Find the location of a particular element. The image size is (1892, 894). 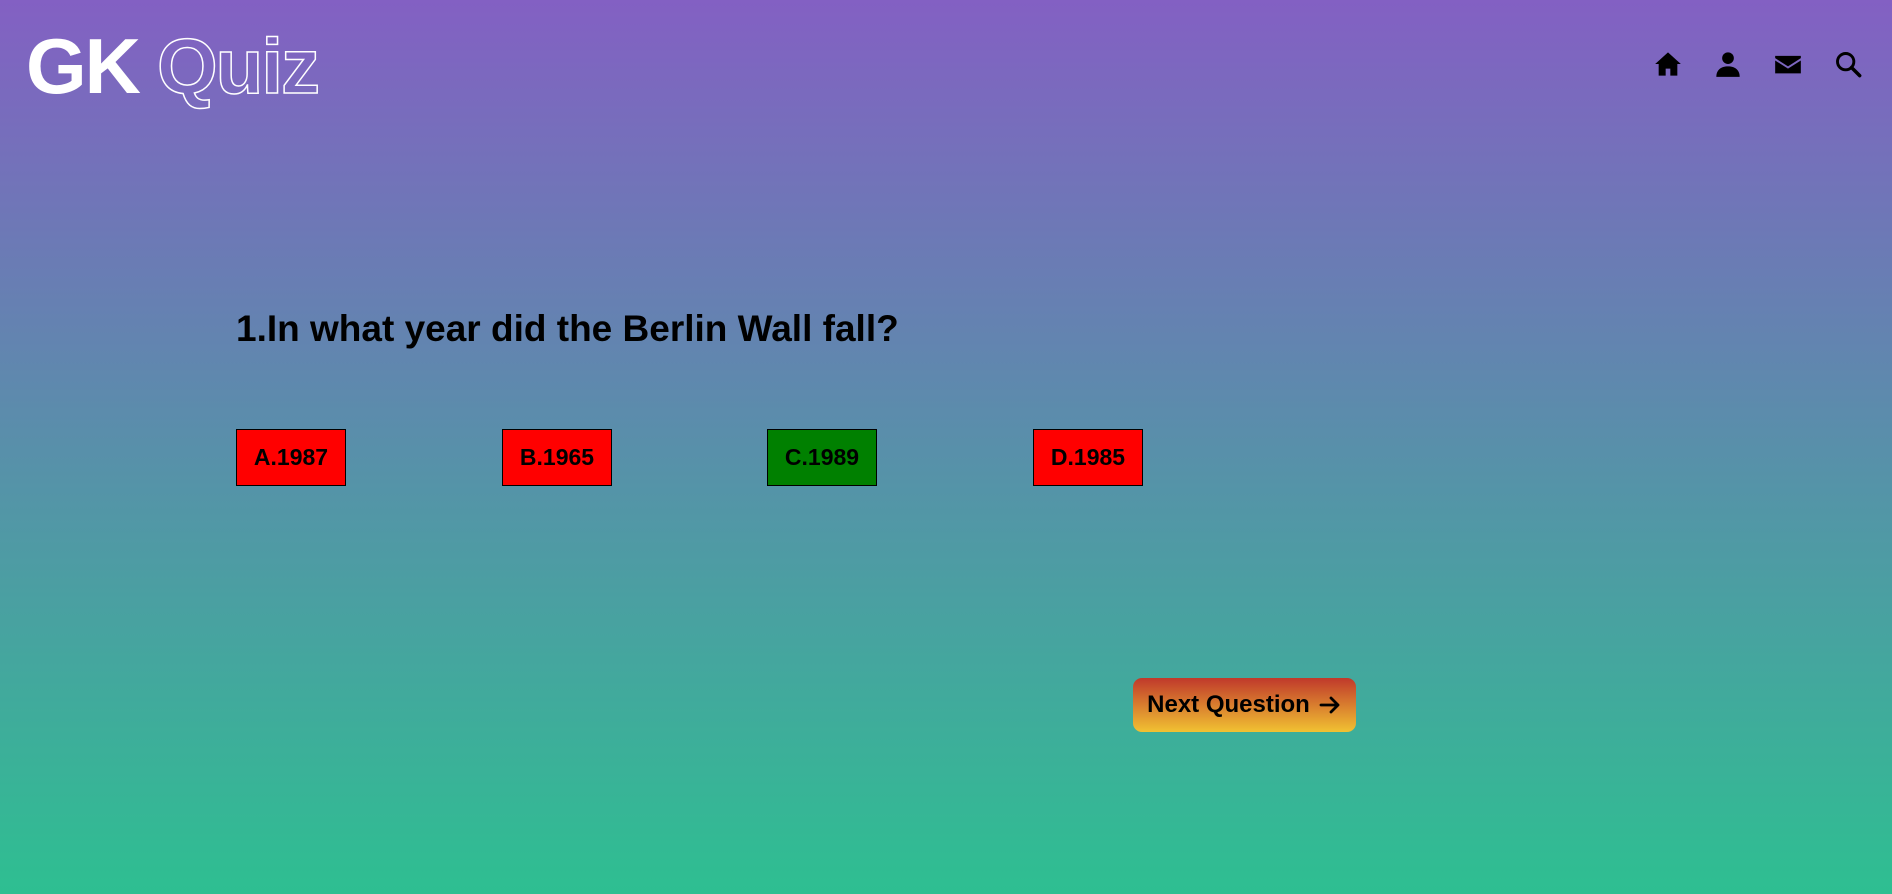

user-icon is located at coordinates (1728, 64).